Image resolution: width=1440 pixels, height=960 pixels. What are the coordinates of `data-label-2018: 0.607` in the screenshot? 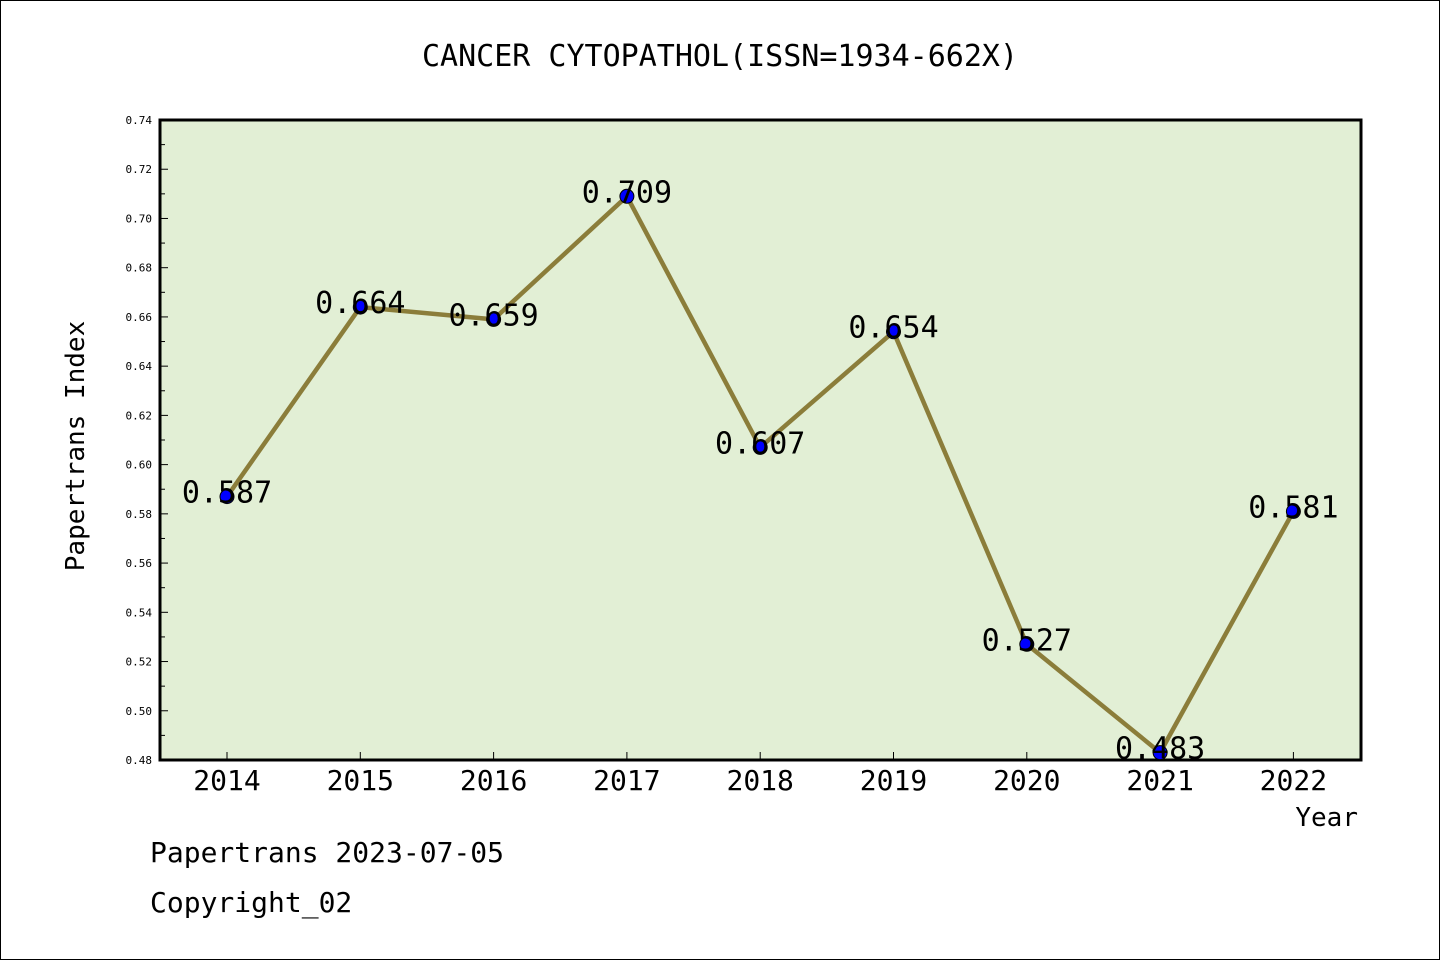 It's located at (760, 443).